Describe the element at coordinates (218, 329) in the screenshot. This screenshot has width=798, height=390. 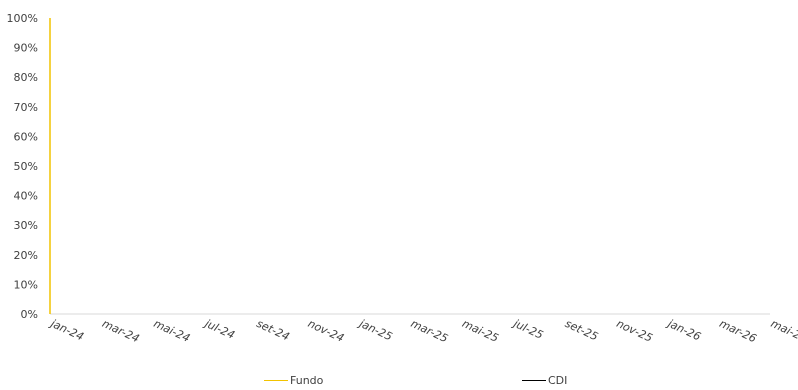
I see `x-tick-label: jul-24` at that location.